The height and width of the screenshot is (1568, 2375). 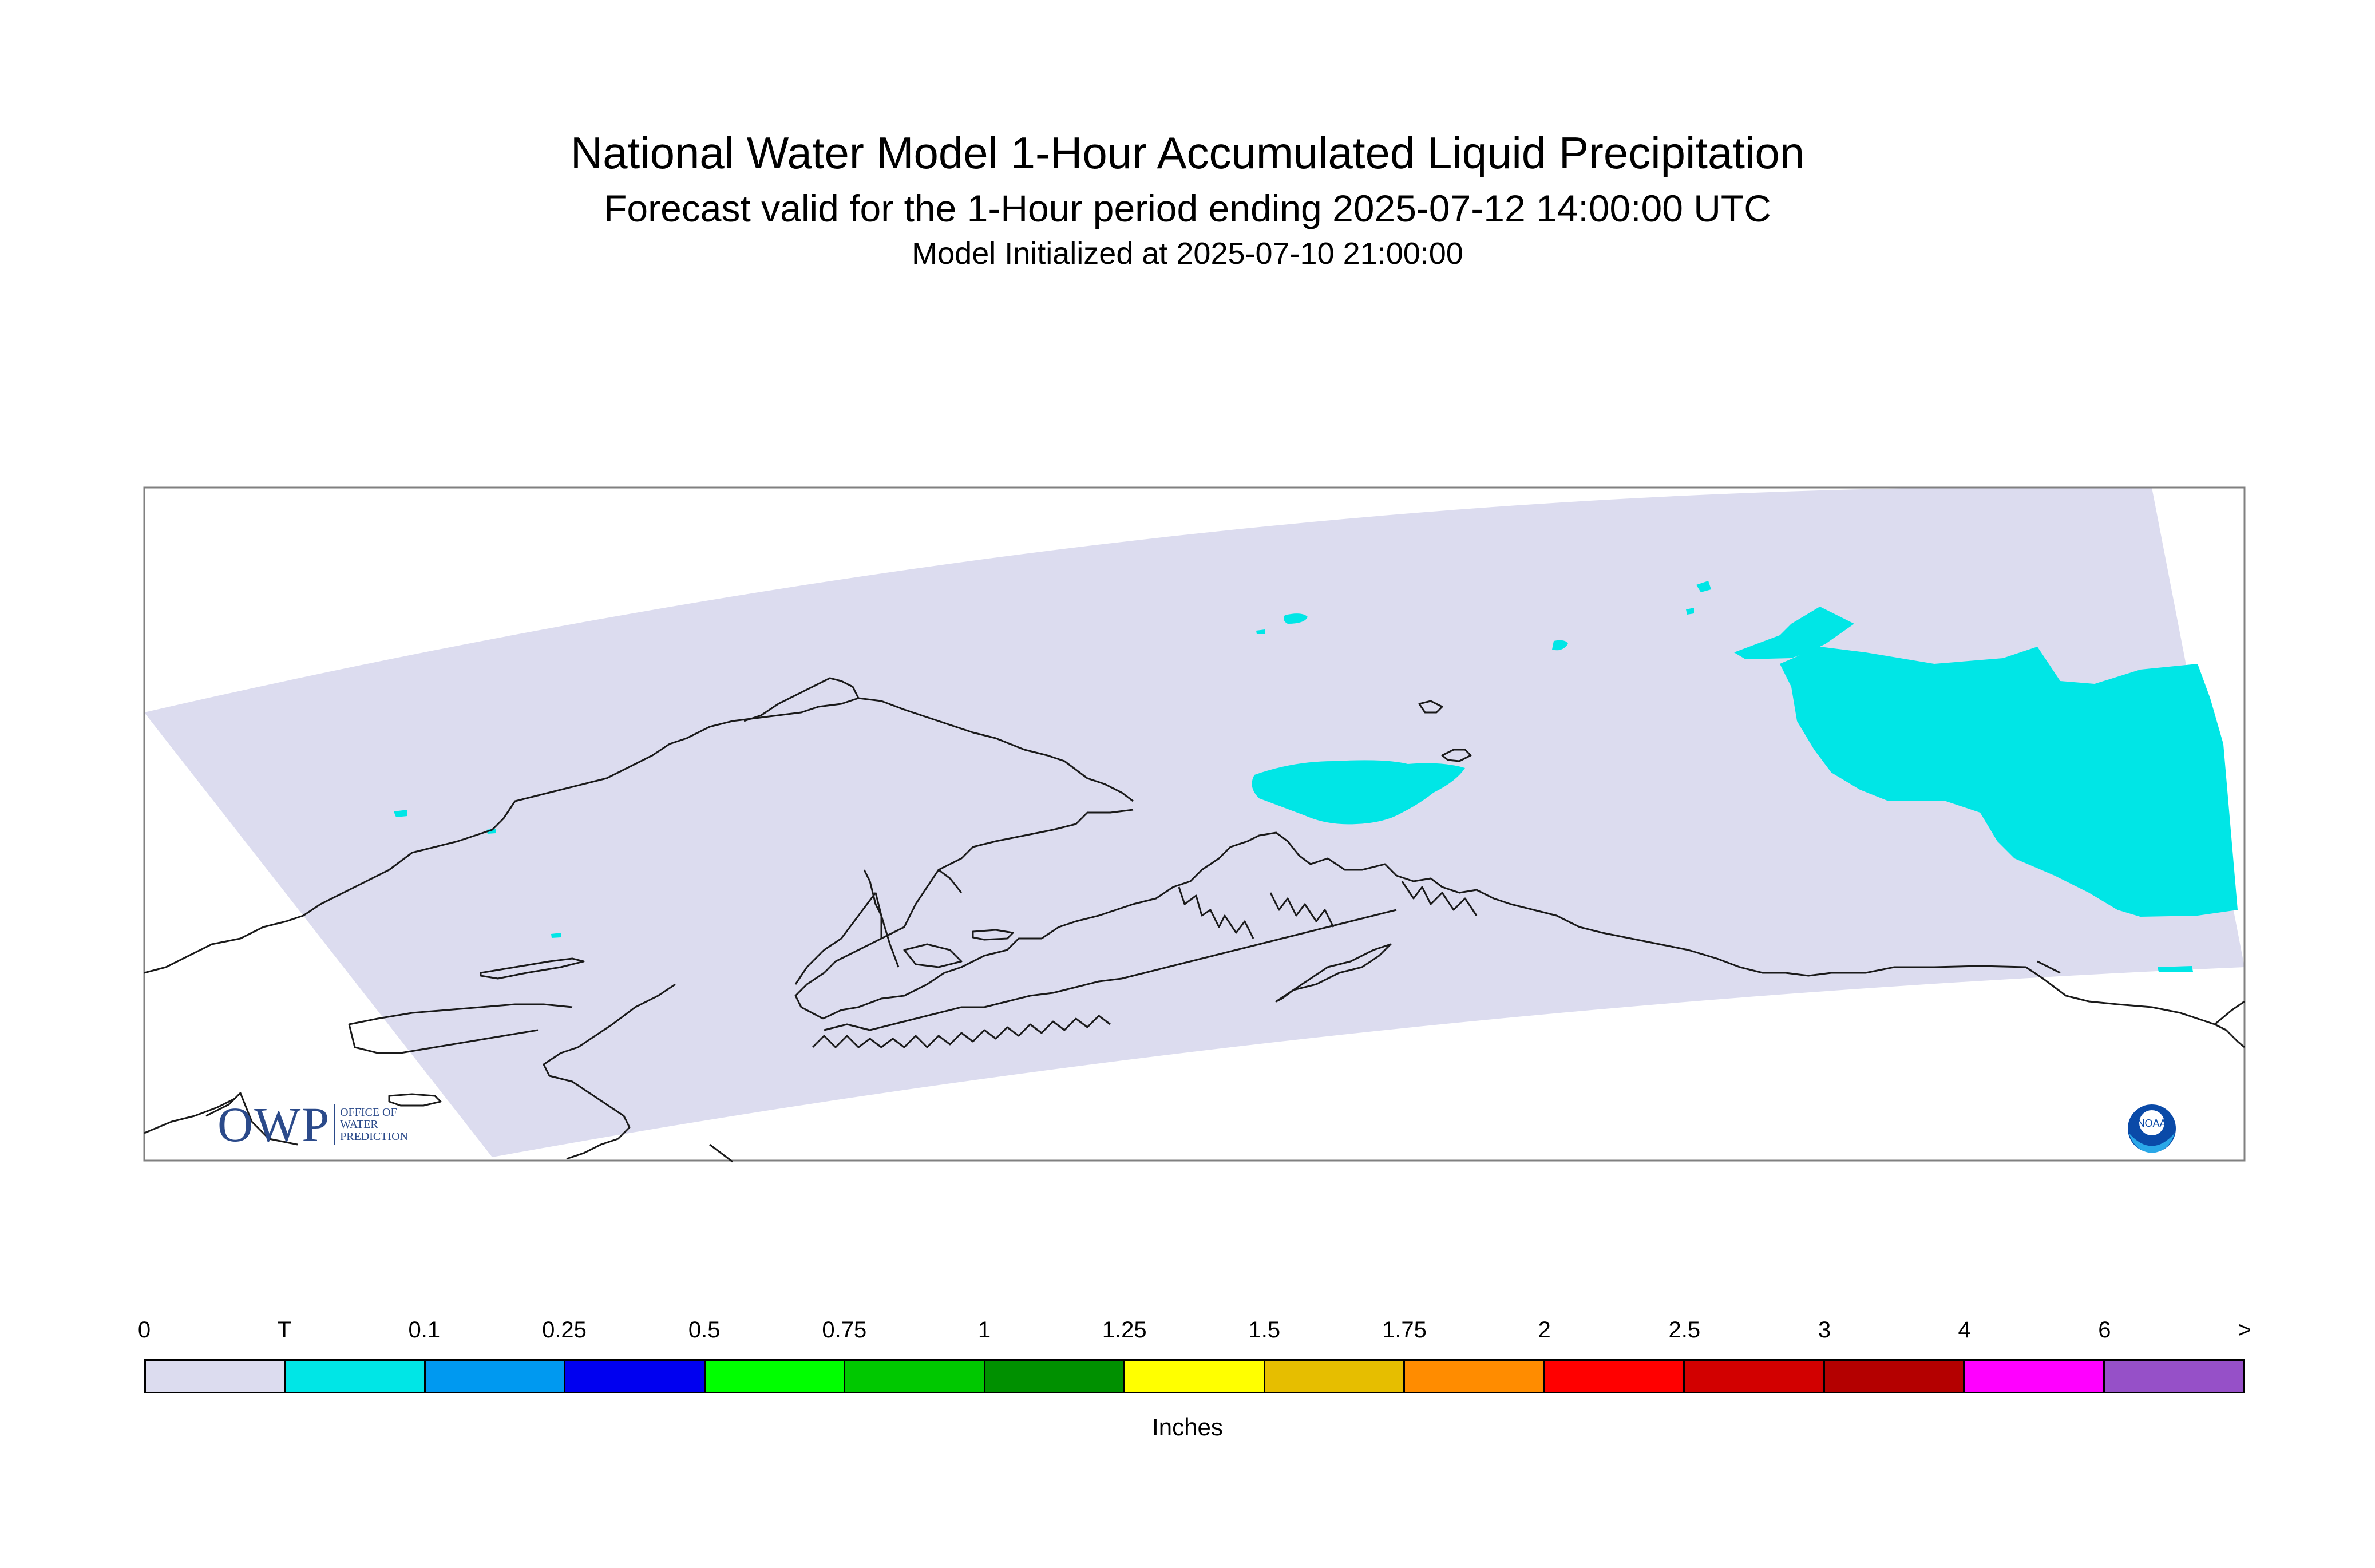 What do you see at coordinates (564, 1330) in the screenshot?
I see `colorbar-tick-label: 0.25` at bounding box center [564, 1330].